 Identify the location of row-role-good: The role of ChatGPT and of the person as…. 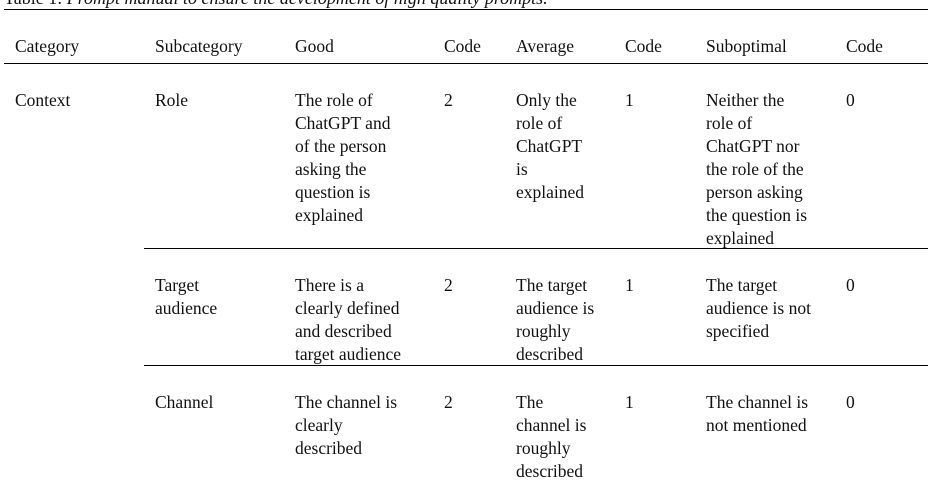
(343, 157).